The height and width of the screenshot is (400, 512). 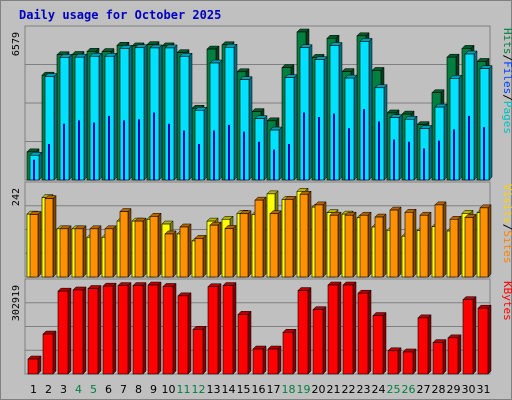 What do you see at coordinates (274, 389) in the screenshot?
I see `x-tick-label-17: 17` at bounding box center [274, 389].